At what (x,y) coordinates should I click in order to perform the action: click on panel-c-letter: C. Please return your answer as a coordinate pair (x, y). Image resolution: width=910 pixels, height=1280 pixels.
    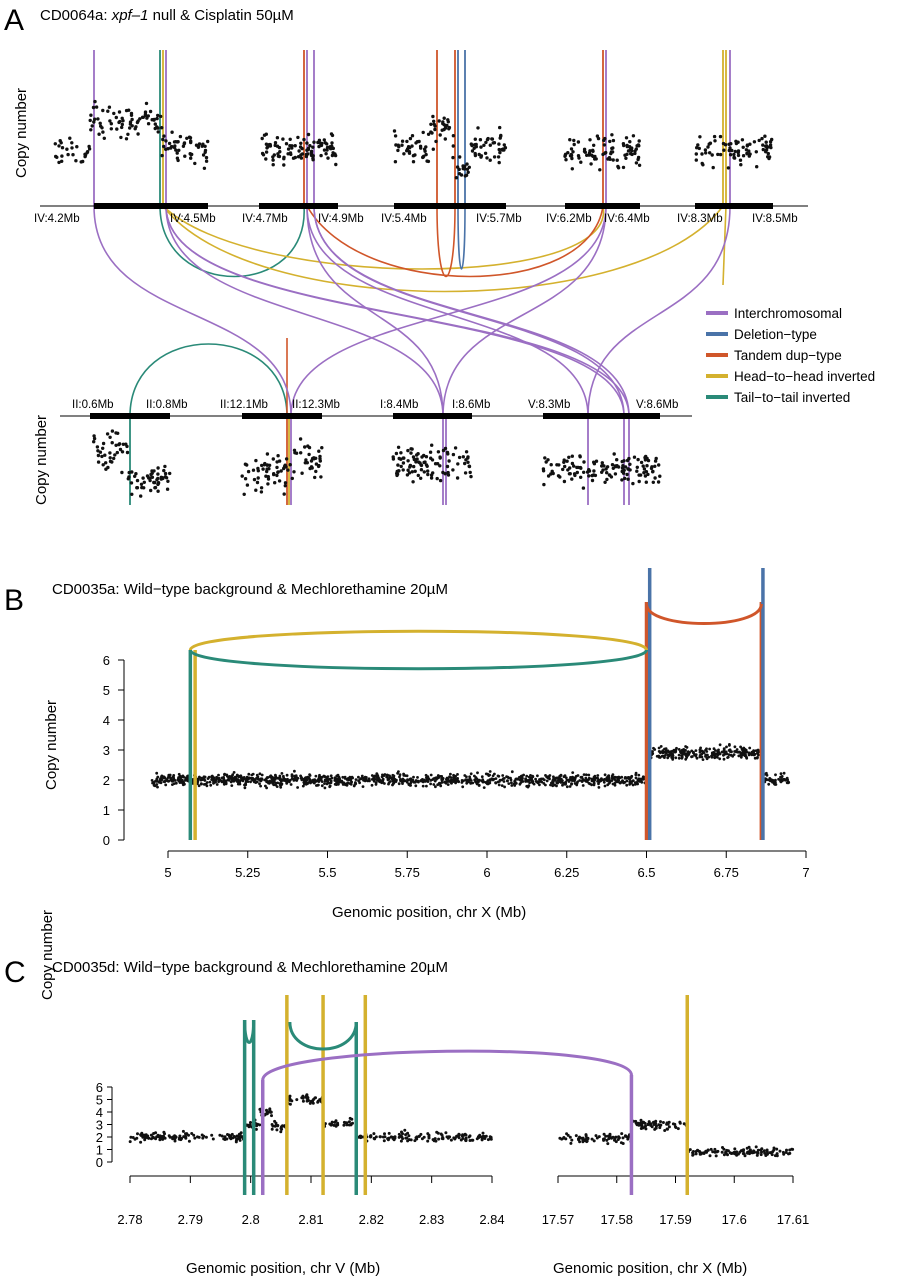
    Looking at the image, I should click on (15, 972).